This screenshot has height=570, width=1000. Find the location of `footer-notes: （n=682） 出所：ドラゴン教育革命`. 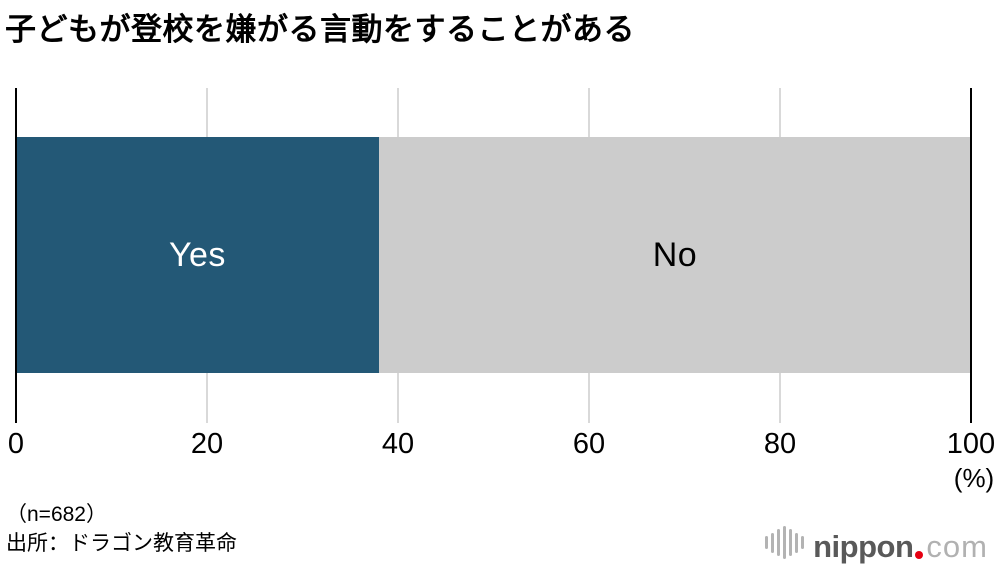

footer-notes: （n=682） 出所：ドラゴン教育革命 is located at coordinates (121, 529).